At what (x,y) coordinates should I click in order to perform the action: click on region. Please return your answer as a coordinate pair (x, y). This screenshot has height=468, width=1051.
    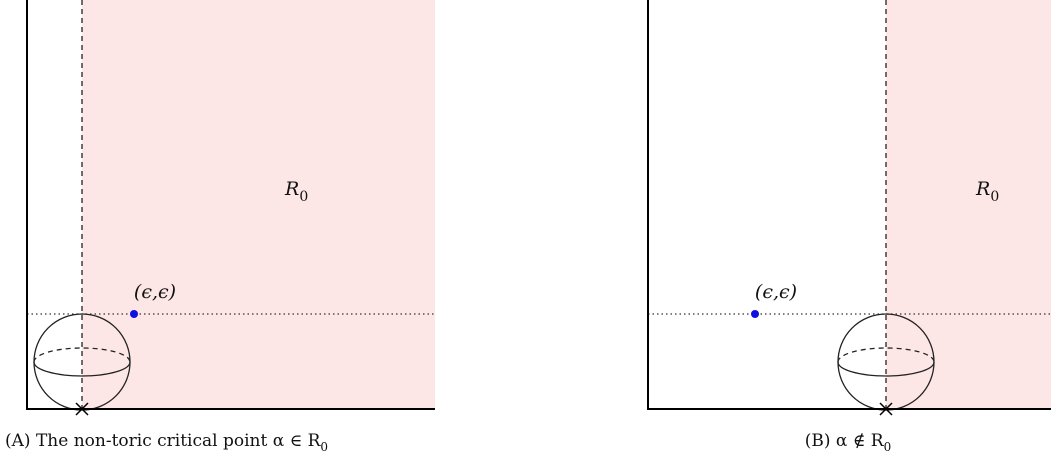
    Looking at the image, I should click on (968, 204).